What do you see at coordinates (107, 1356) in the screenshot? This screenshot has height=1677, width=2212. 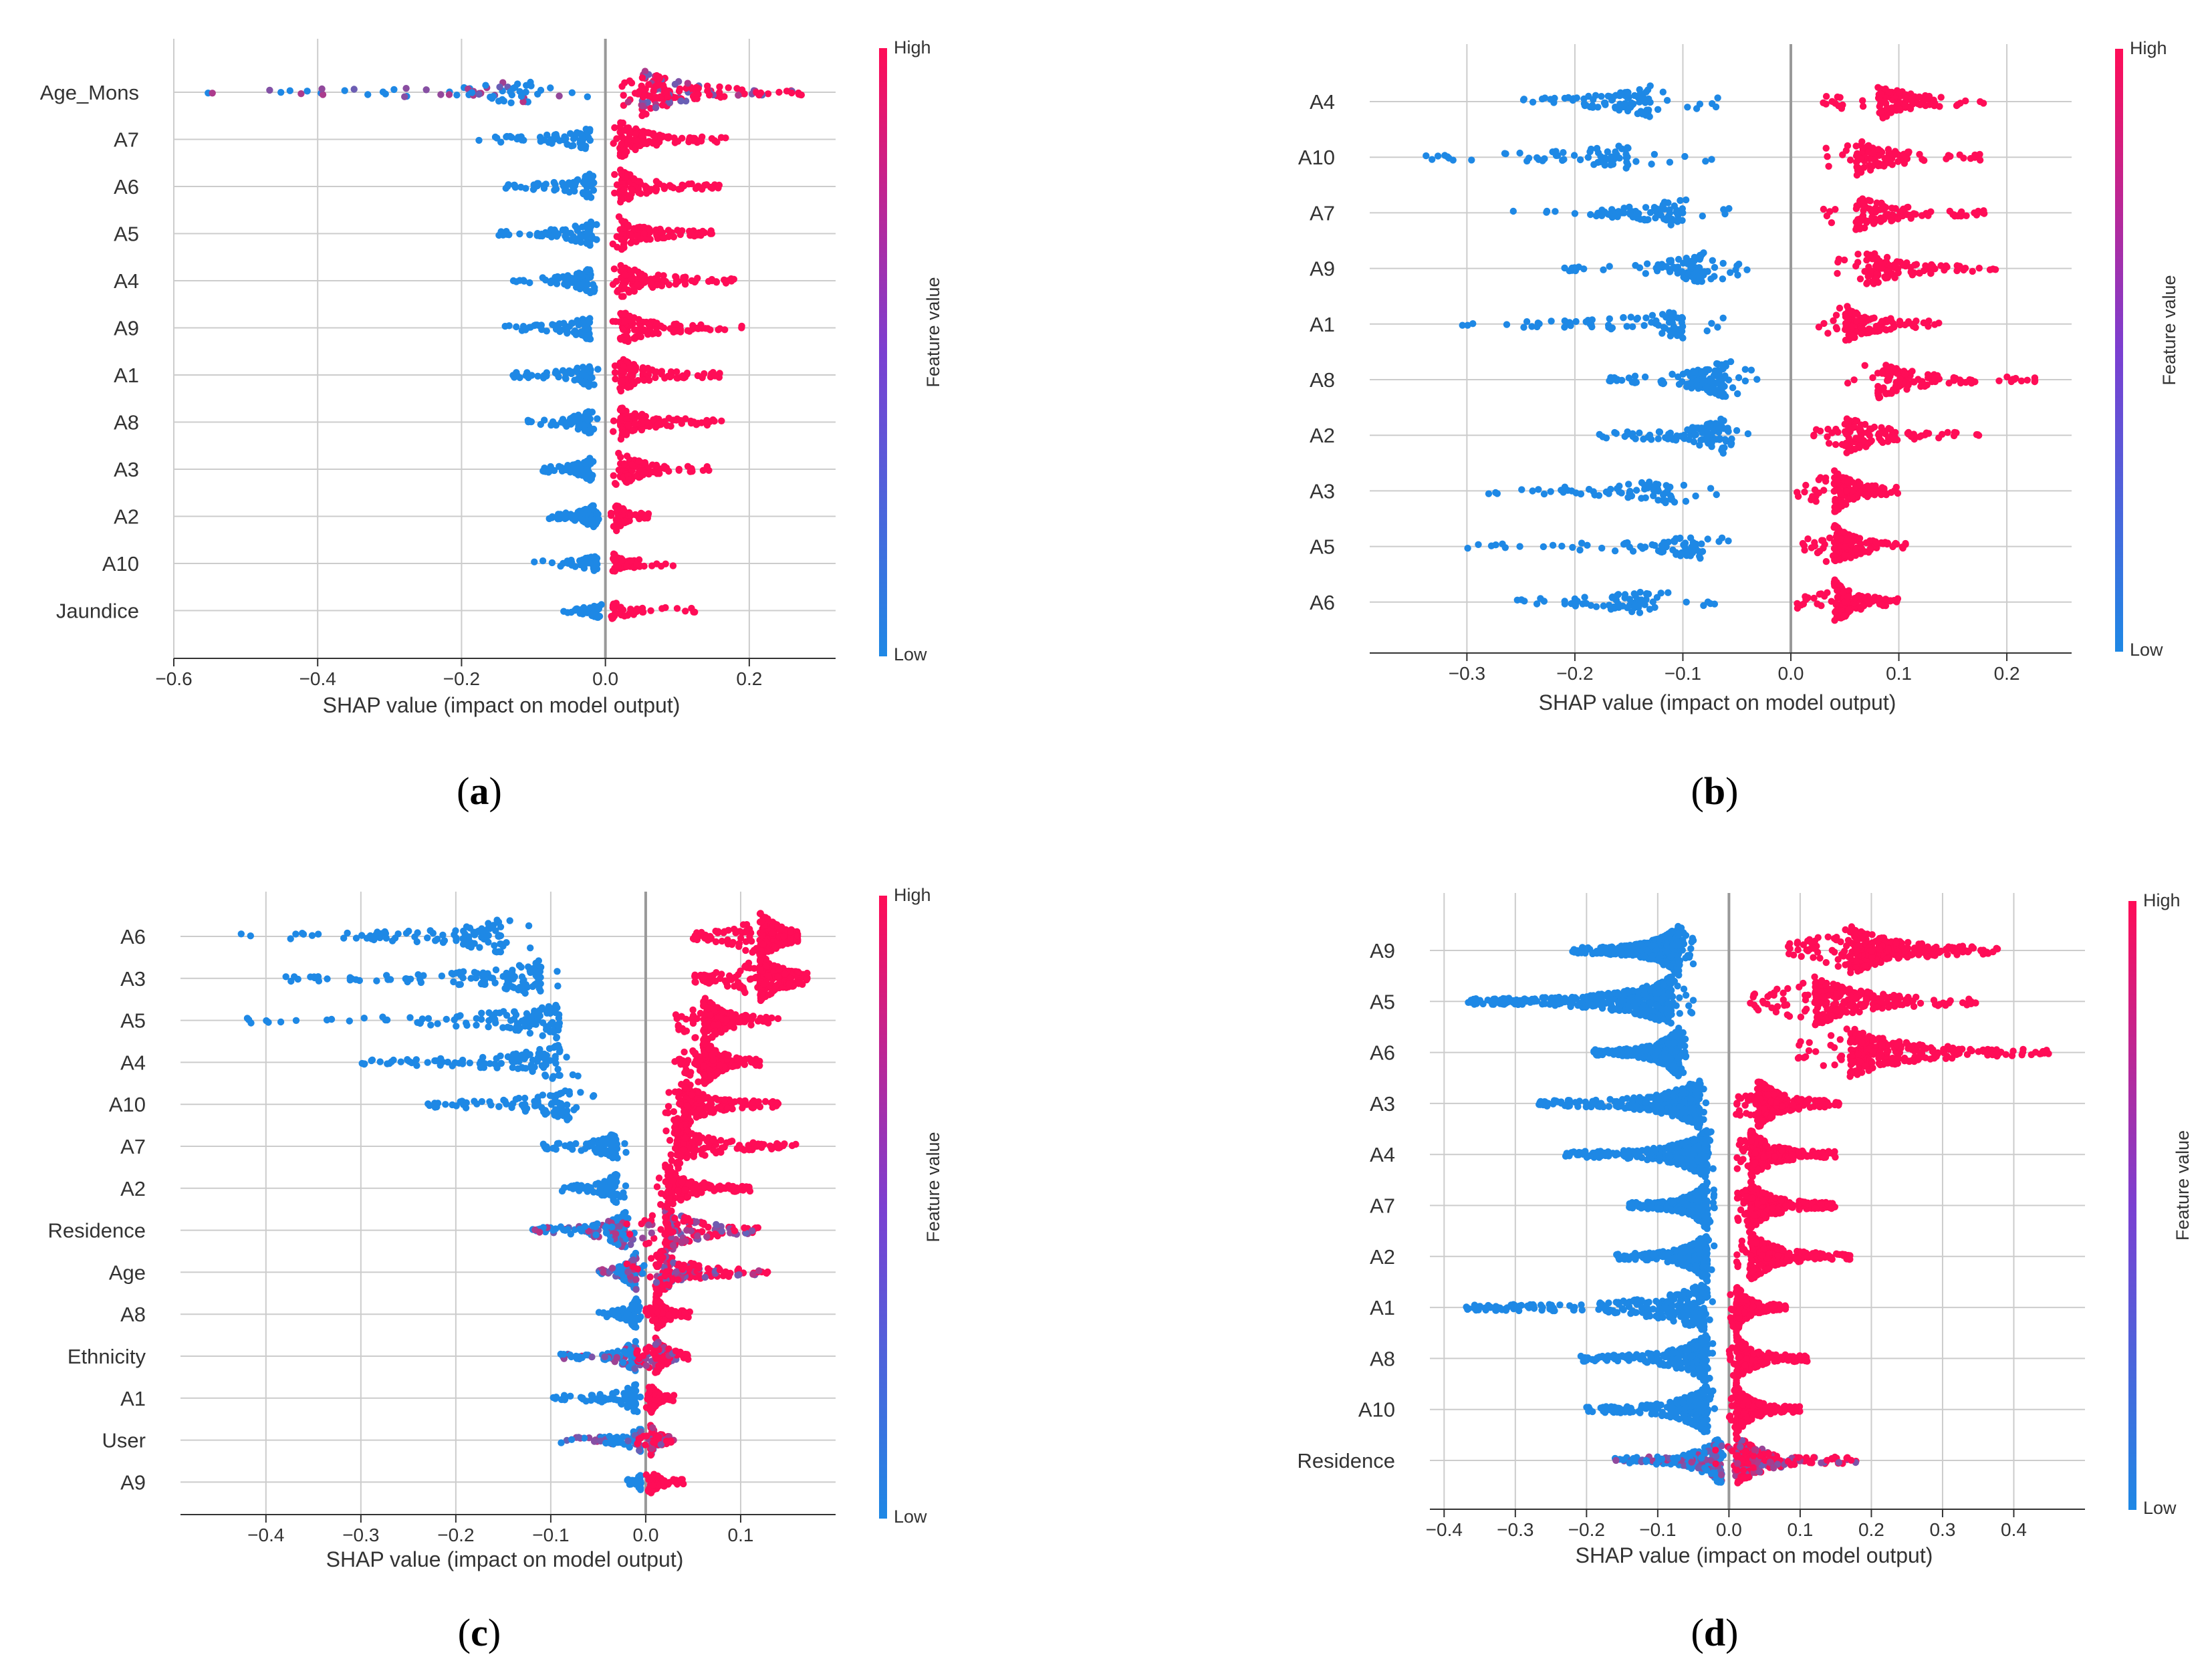 I see `feature-label: Ethnicity` at bounding box center [107, 1356].